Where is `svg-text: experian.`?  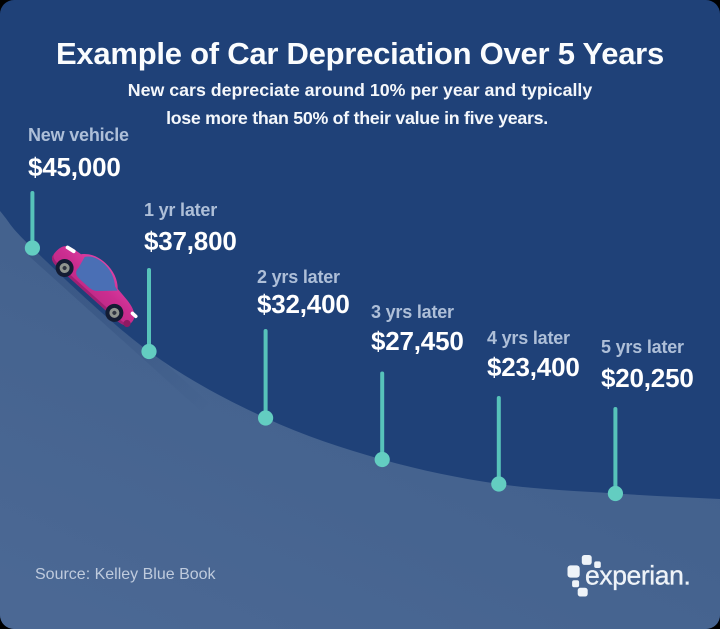
svg-text: experian. is located at coordinates (637, 575).